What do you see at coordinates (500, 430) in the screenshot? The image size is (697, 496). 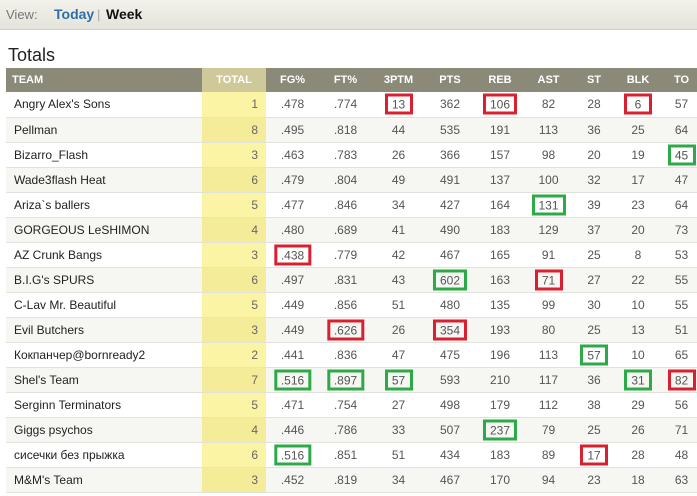 I see `stat-cell: 237` at bounding box center [500, 430].